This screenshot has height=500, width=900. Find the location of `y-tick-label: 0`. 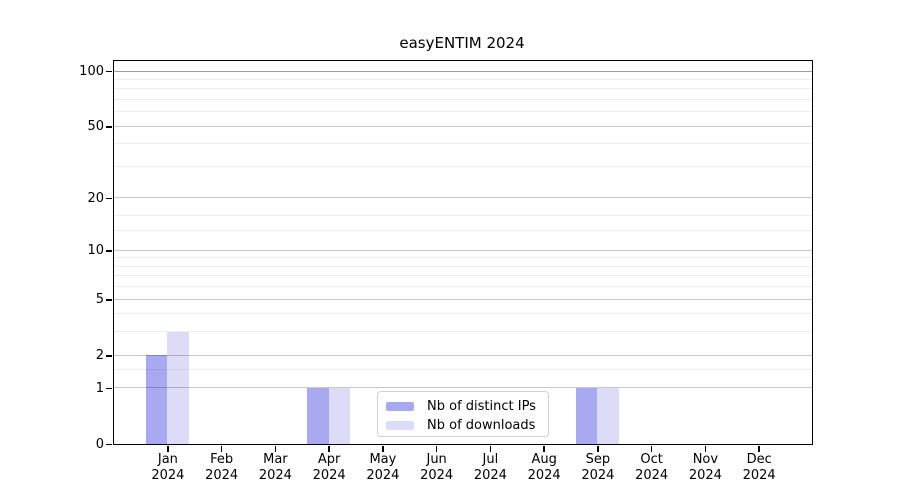

y-tick-label: 0 is located at coordinates (99, 444).